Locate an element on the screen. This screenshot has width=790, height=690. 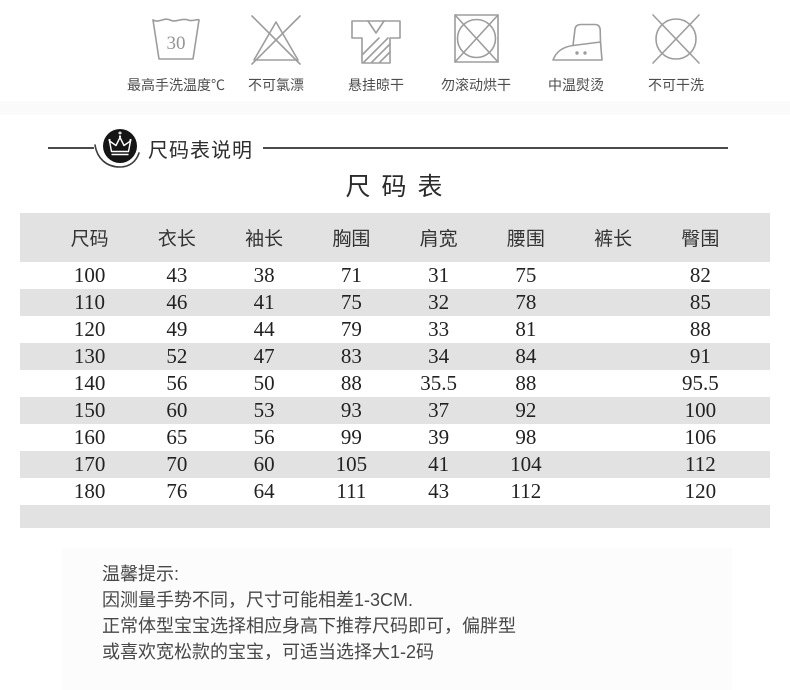
table-header-row: 尺码 衣长 袖长 胸围 肩宽 腰围 裤长 臀围 is located at coordinates (395, 237).